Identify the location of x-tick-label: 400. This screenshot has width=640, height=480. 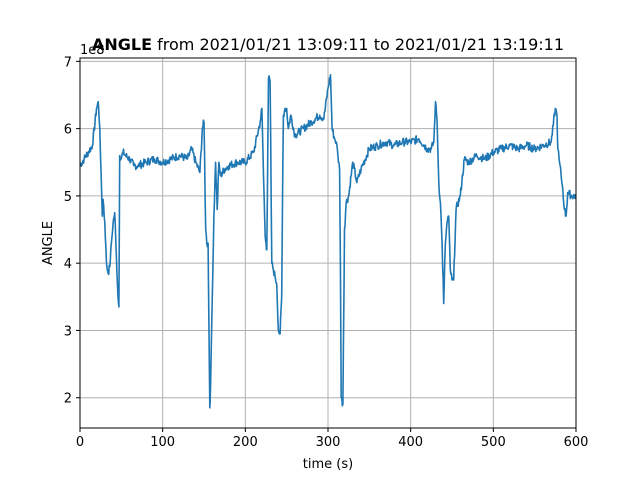
(410, 442).